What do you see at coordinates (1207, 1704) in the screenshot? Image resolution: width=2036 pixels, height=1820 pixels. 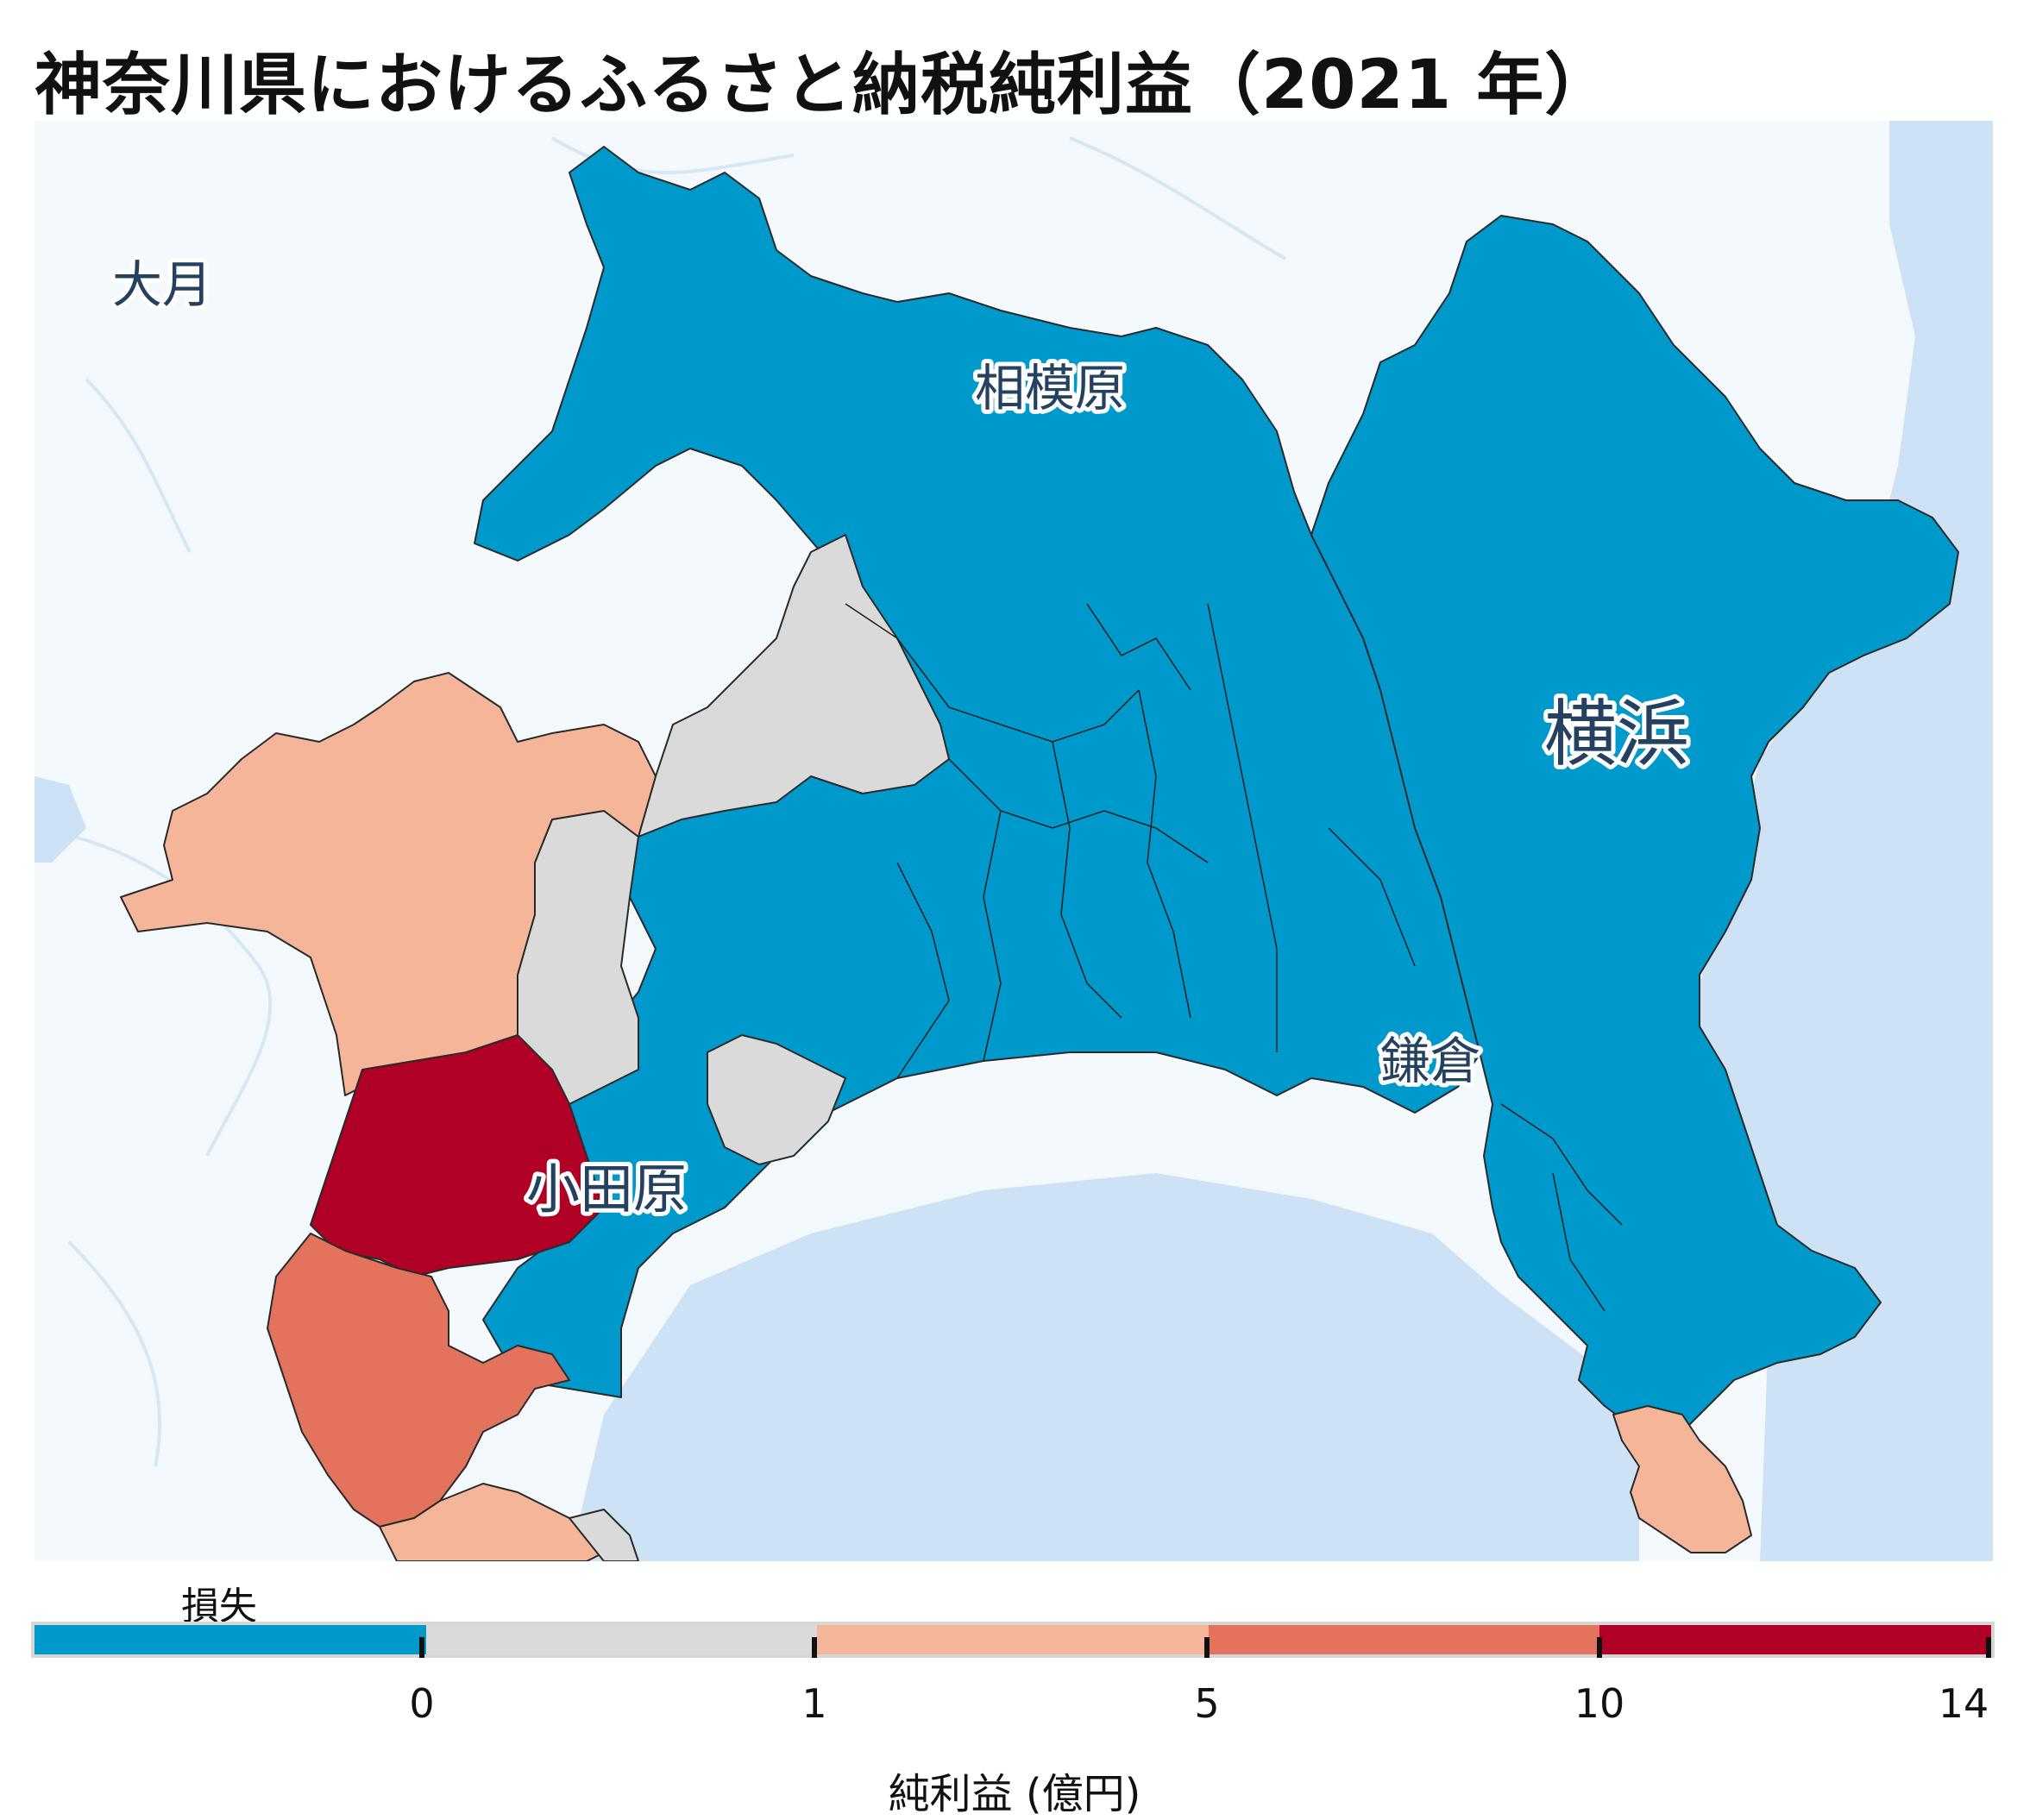 I see `legend-tick-label: 5` at bounding box center [1207, 1704].